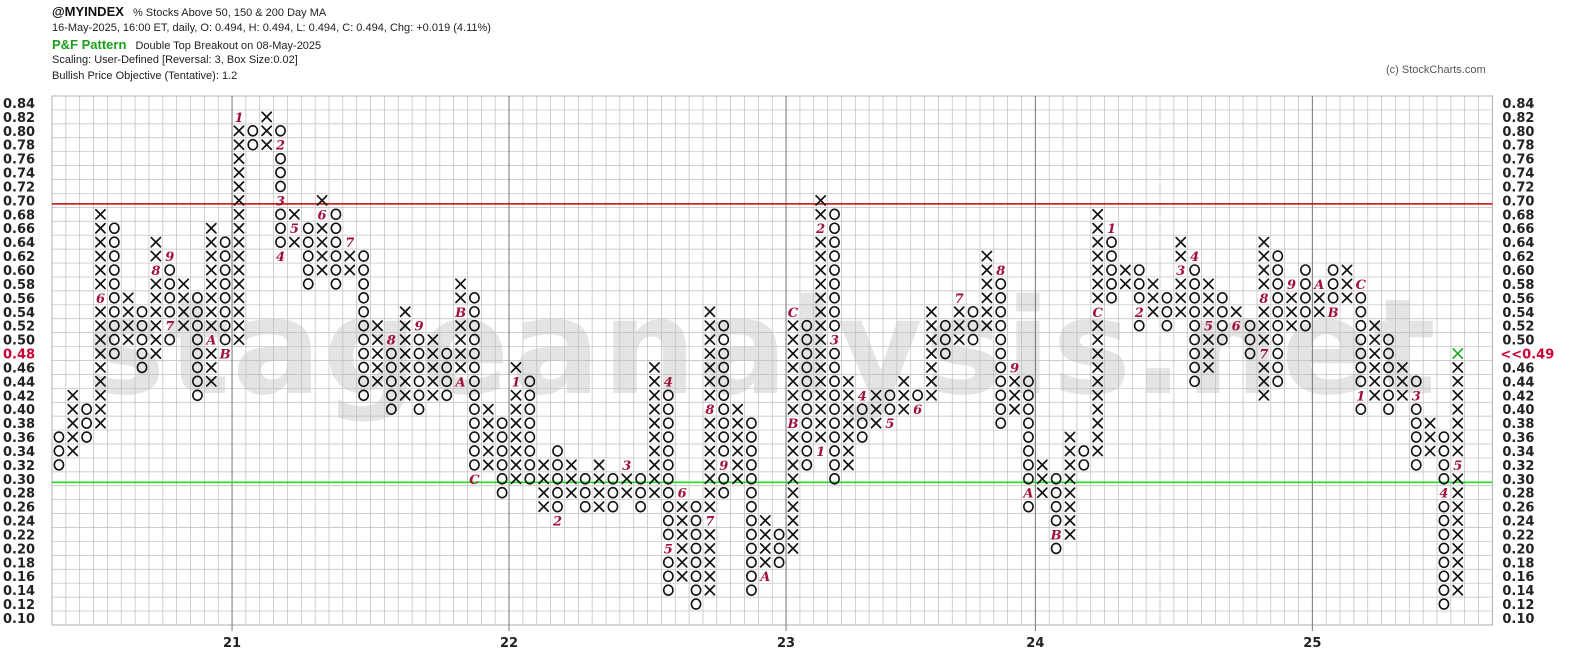 The height and width of the screenshot is (670, 1580). What do you see at coordinates (1518, 480) in the screenshot?
I see `y-tick-label-right: 0.30` at bounding box center [1518, 480].